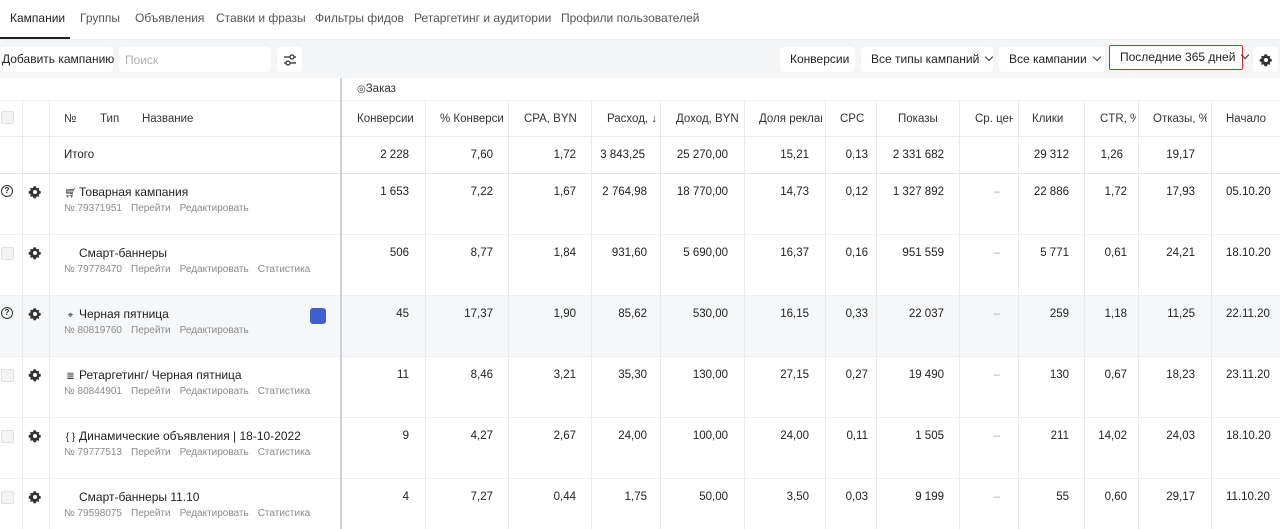 The width and height of the screenshot is (1280, 529). Describe the element at coordinates (115, 253) in the screenshot. I see `campaign-name: Смарт-баннеры` at that location.